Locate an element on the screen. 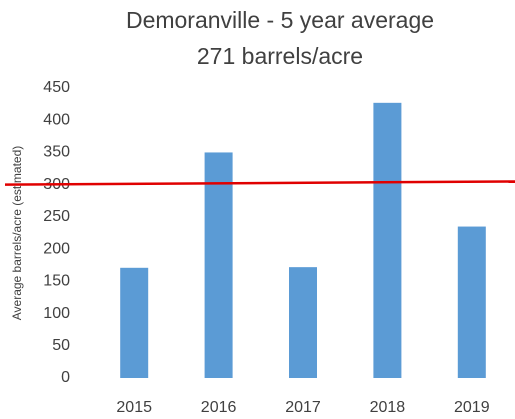 The width and height of the screenshot is (515, 419). y-tick-label: 50 is located at coordinates (61, 345).